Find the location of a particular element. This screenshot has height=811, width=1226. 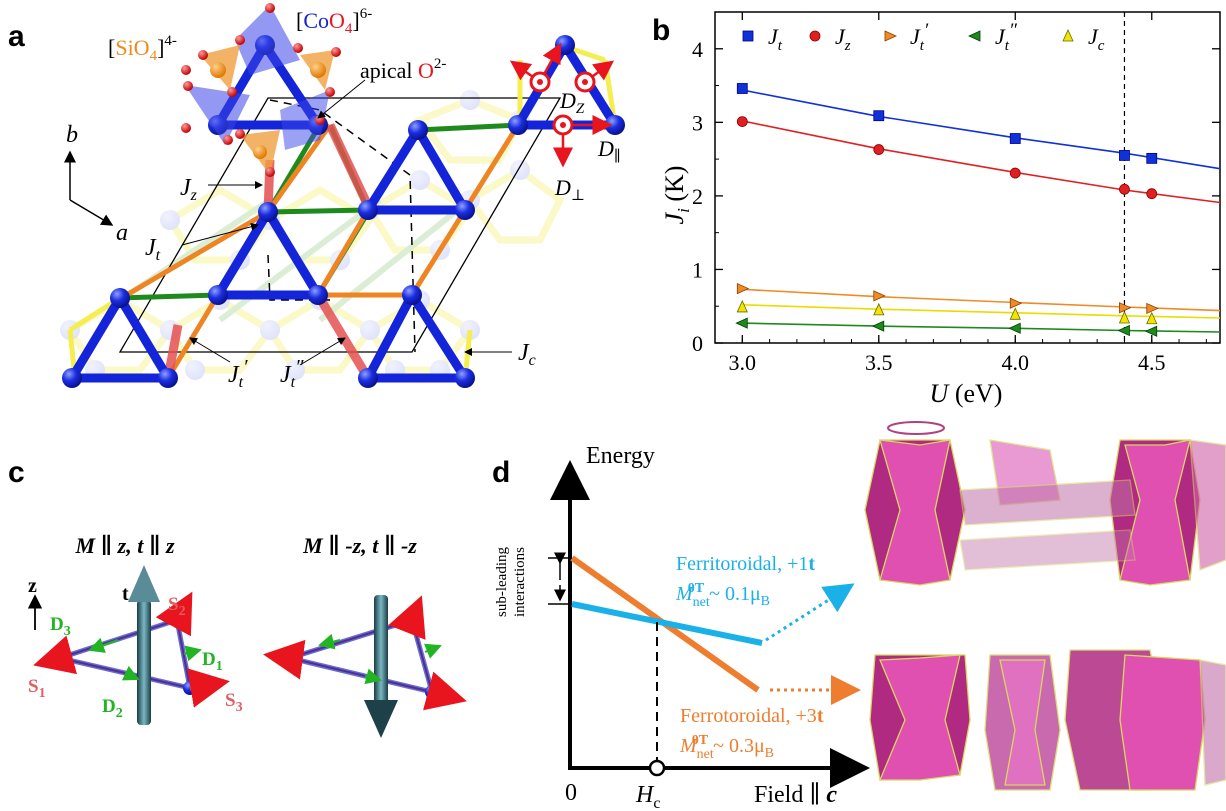

coo4-tetrahedra is located at coordinates (257, 77).